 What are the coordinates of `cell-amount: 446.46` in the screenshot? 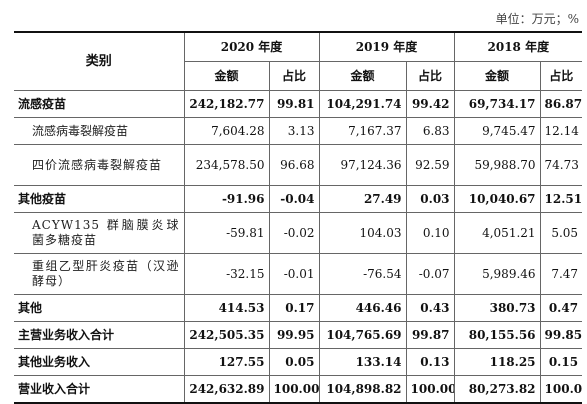 It's located at (363, 308).